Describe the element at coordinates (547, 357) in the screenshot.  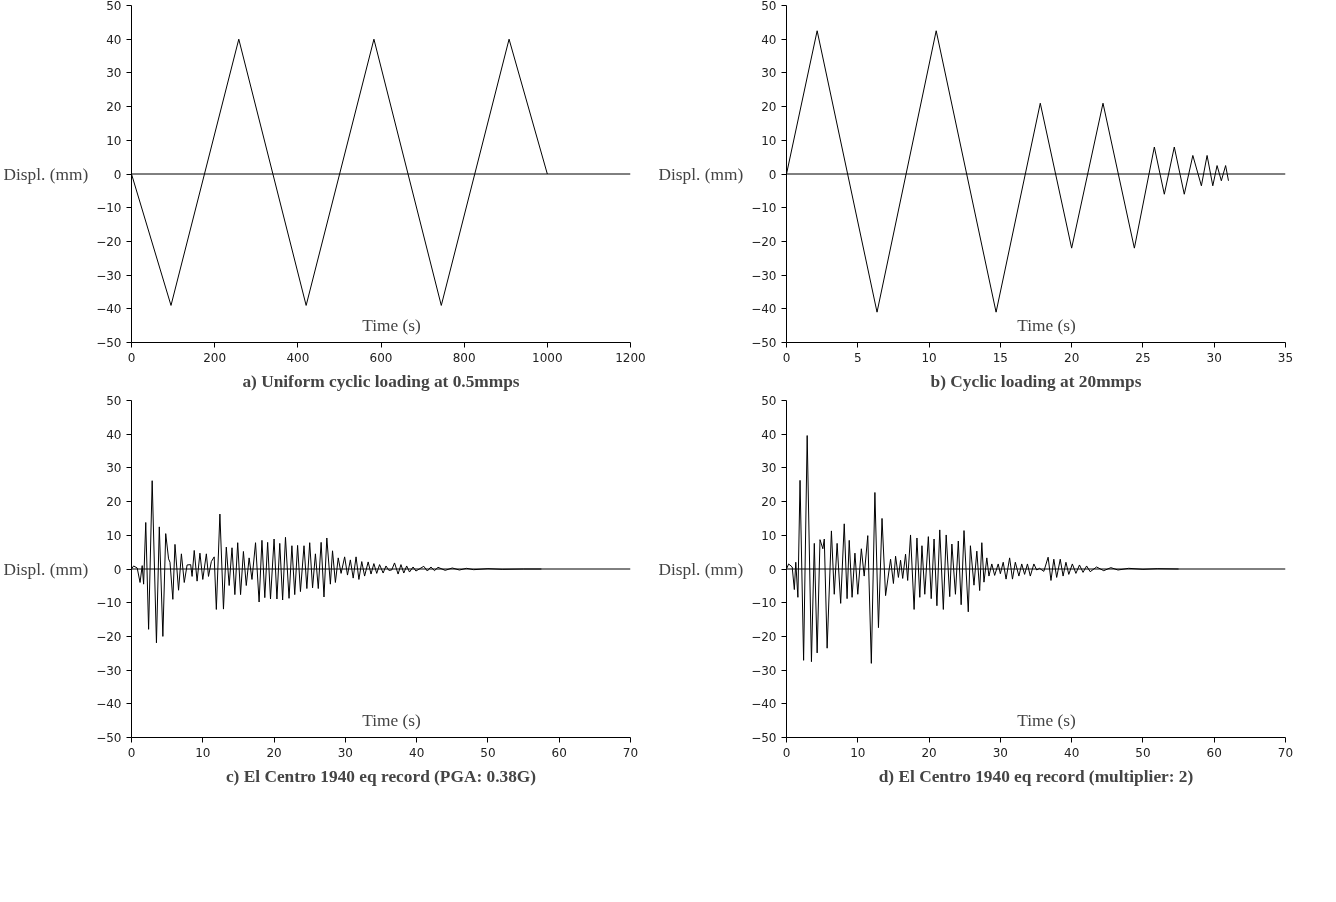
I see `x-tick-label: 1000` at that location.